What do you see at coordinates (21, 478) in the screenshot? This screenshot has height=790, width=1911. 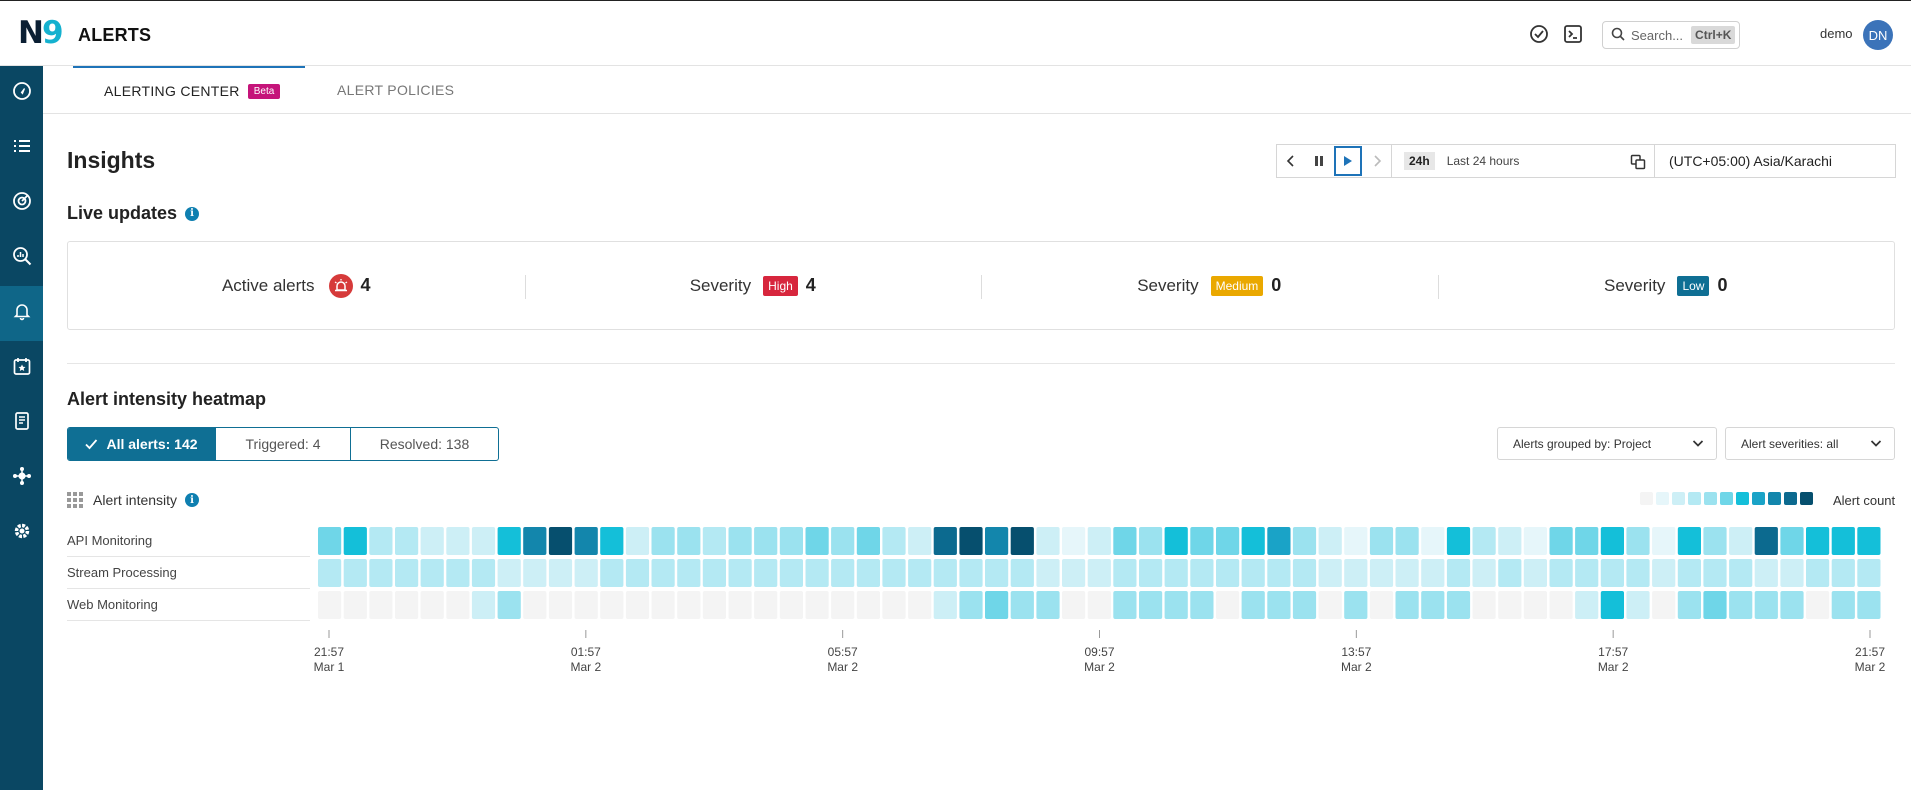 I see `sidebar-item-integrations` at bounding box center [21, 478].